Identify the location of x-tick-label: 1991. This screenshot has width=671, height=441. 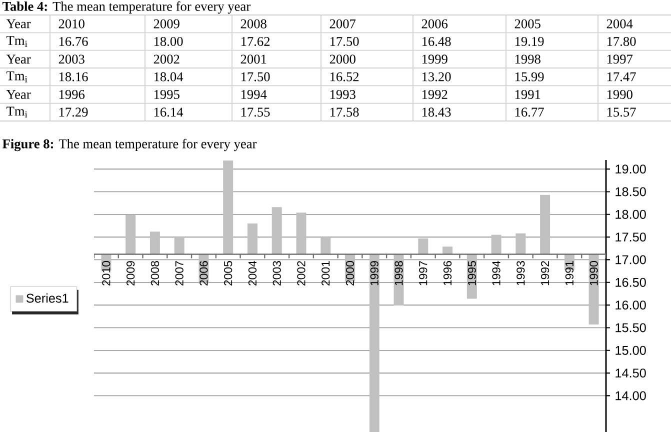
(569, 273).